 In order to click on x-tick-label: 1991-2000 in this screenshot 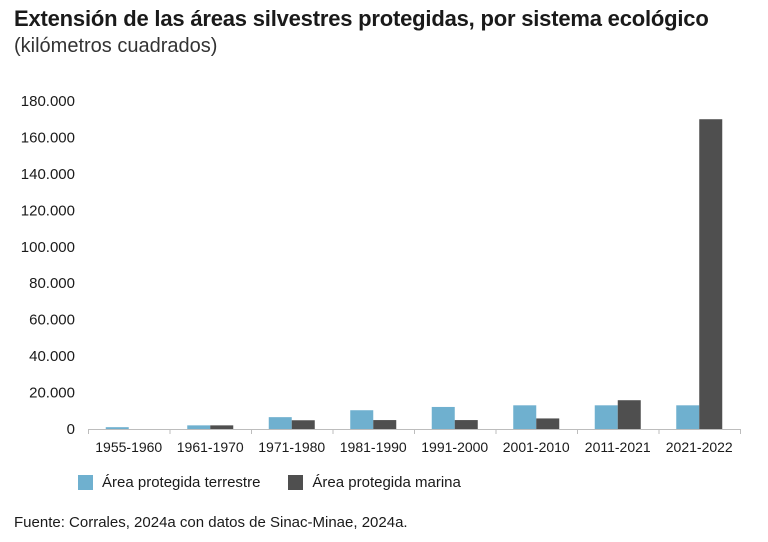, I will do `click(454, 447)`.